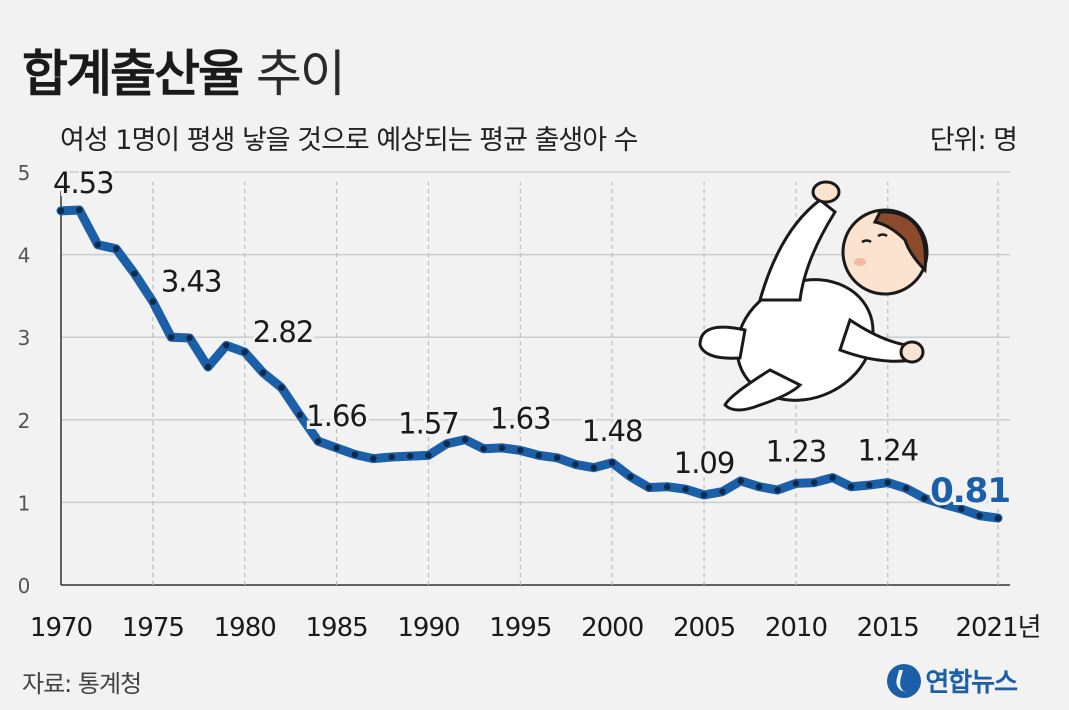  What do you see at coordinates (24, 503) in the screenshot?
I see `y-tick-label: 1` at bounding box center [24, 503].